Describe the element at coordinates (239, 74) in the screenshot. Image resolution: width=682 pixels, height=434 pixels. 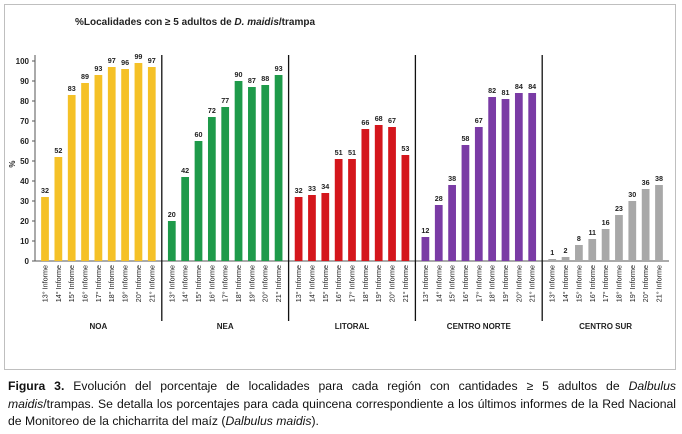
I see `bar-value-label: 90` at that location.